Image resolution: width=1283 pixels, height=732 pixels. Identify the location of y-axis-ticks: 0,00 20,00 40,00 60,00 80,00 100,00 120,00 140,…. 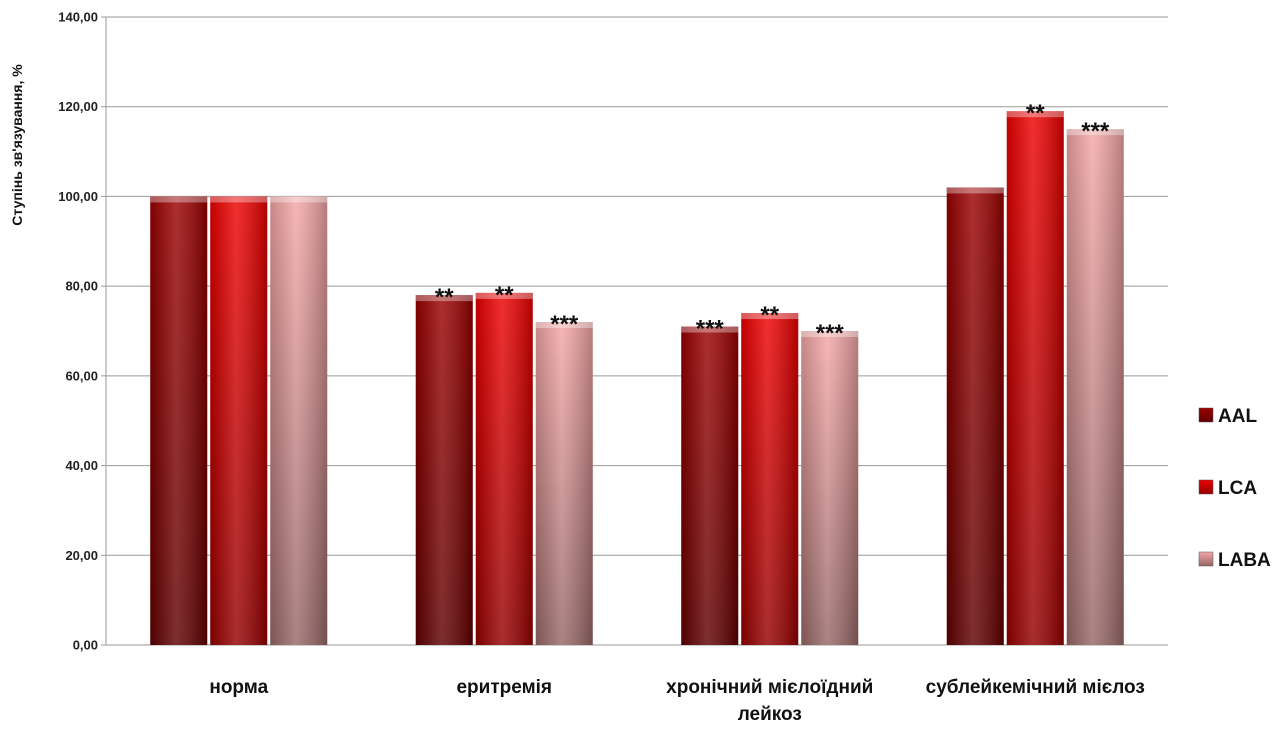
(78, 331).